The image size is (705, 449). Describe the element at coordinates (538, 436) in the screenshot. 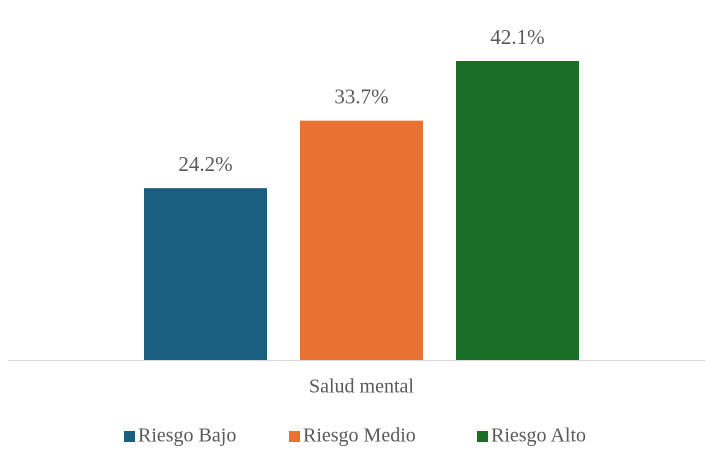

I see `legend-label: Riesgo Alto` at that location.